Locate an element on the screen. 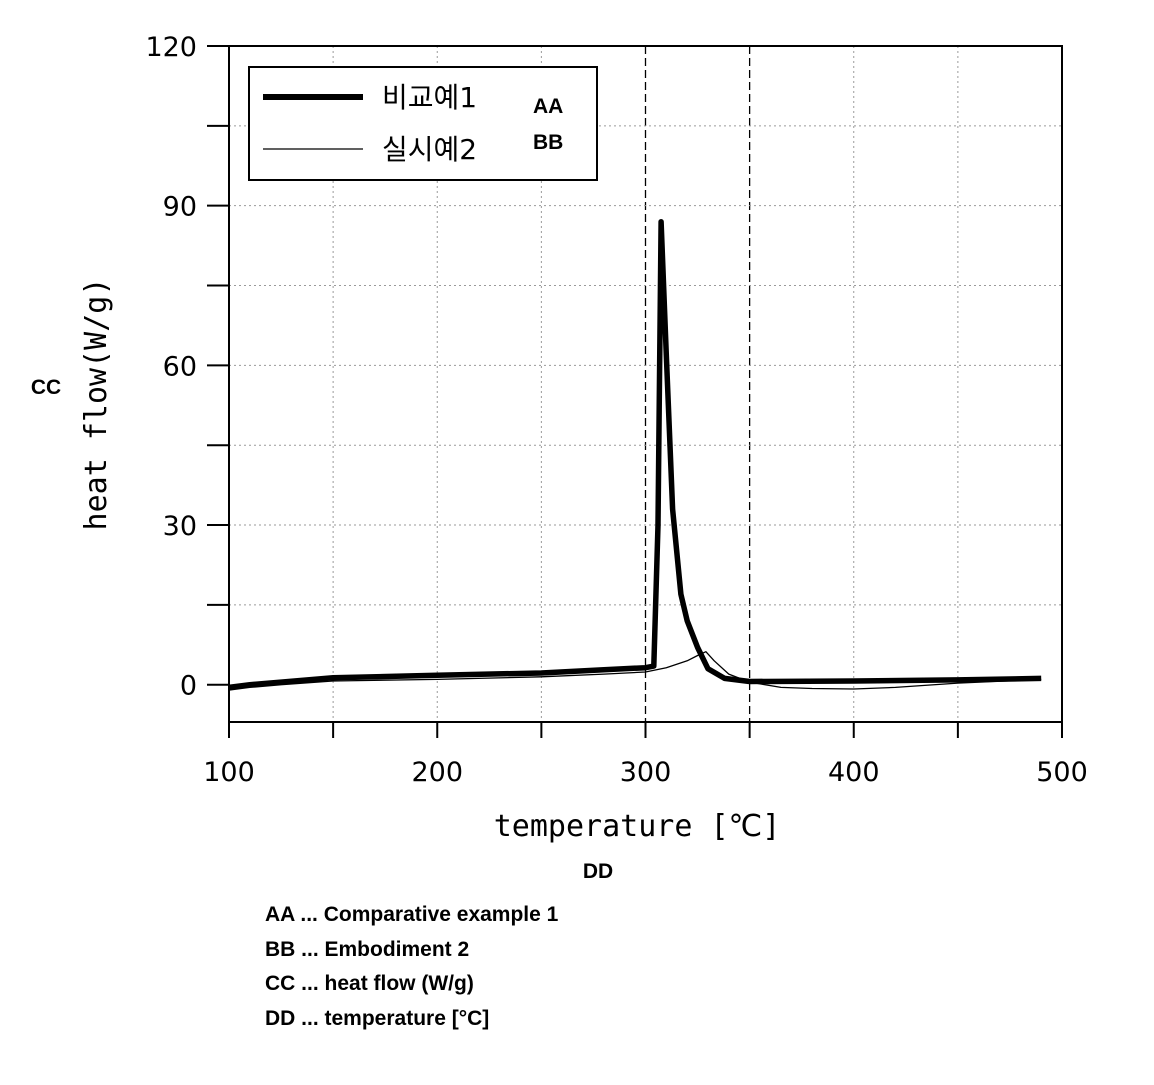 This screenshot has height=1085, width=1154. y-tick-label: 90 is located at coordinates (180, 207).